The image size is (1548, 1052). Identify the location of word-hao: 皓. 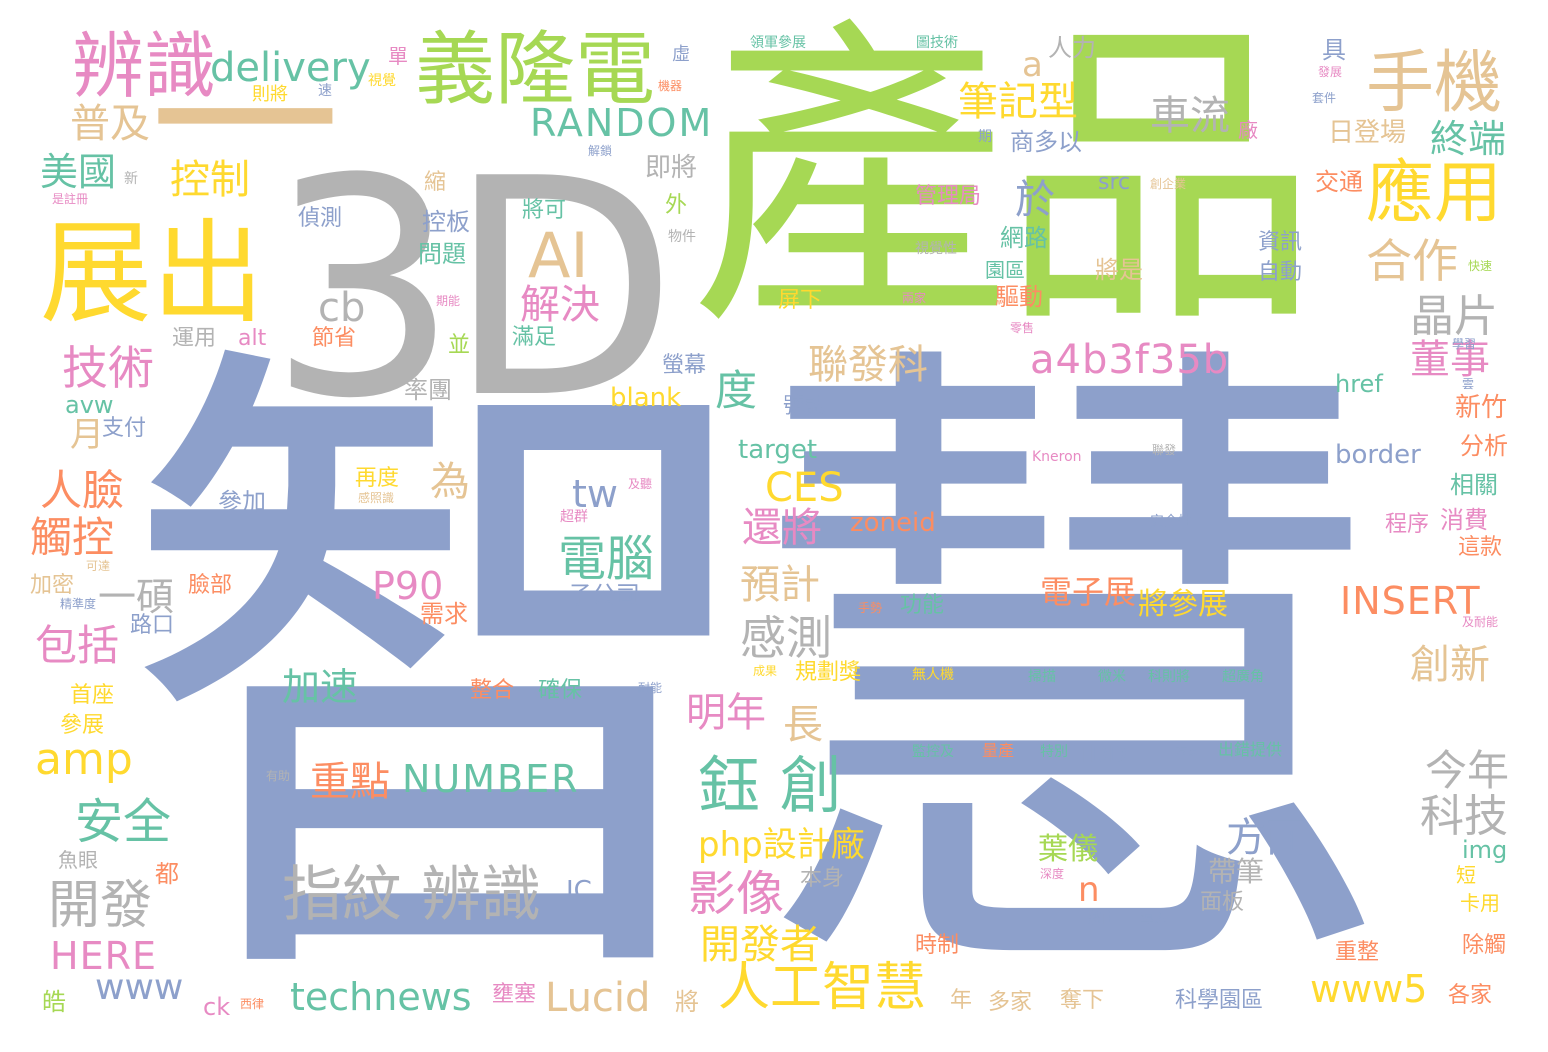
(54, 1002).